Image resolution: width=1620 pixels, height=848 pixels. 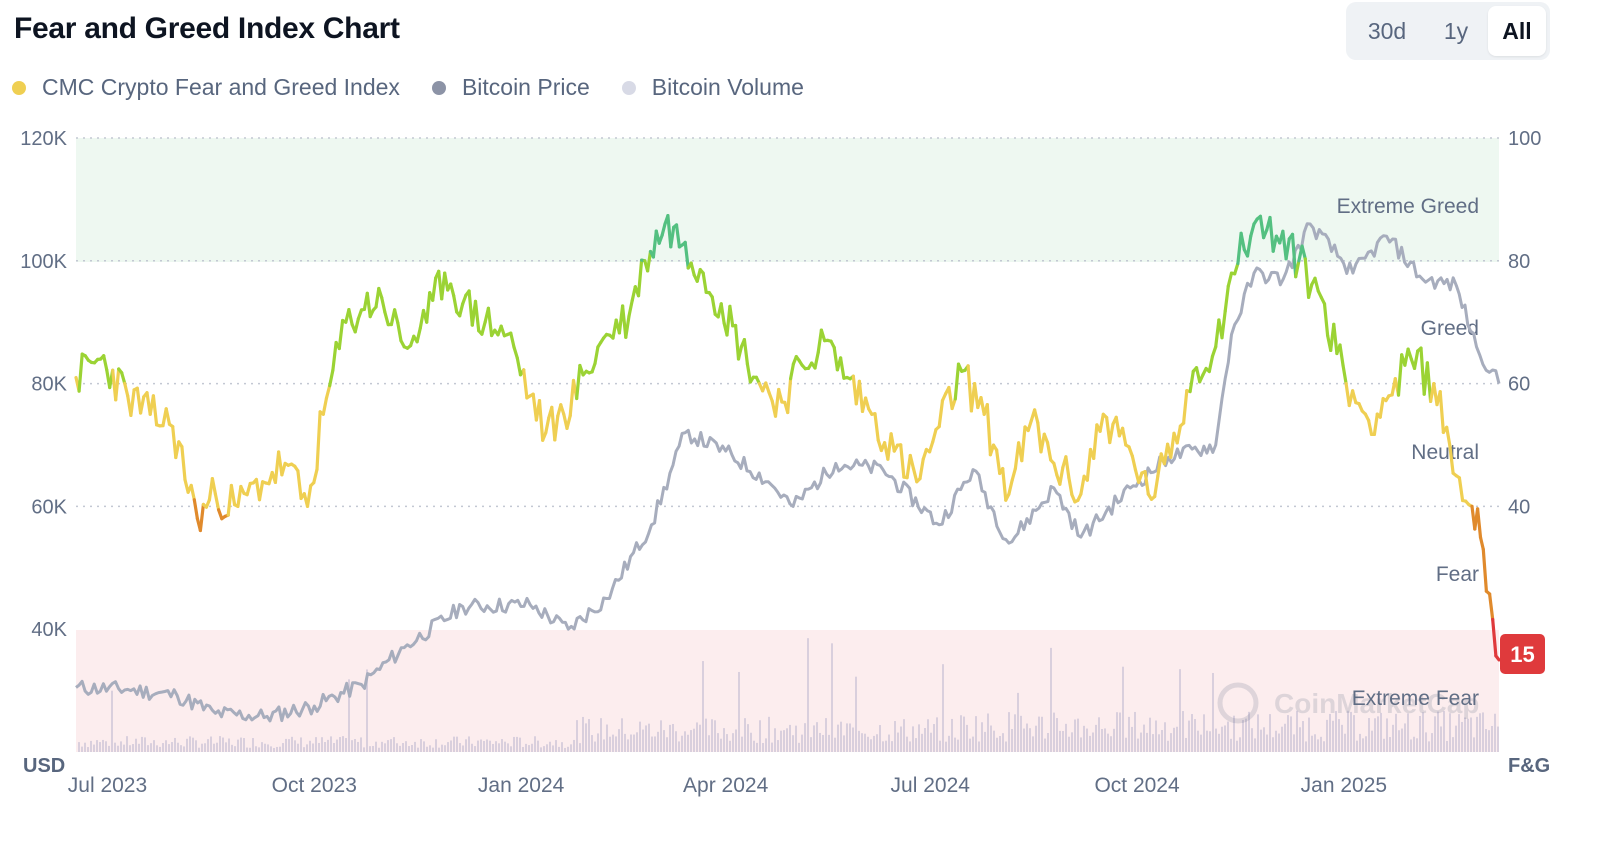 I want to click on x-tick-label: Oct 2023, so click(x=314, y=785).